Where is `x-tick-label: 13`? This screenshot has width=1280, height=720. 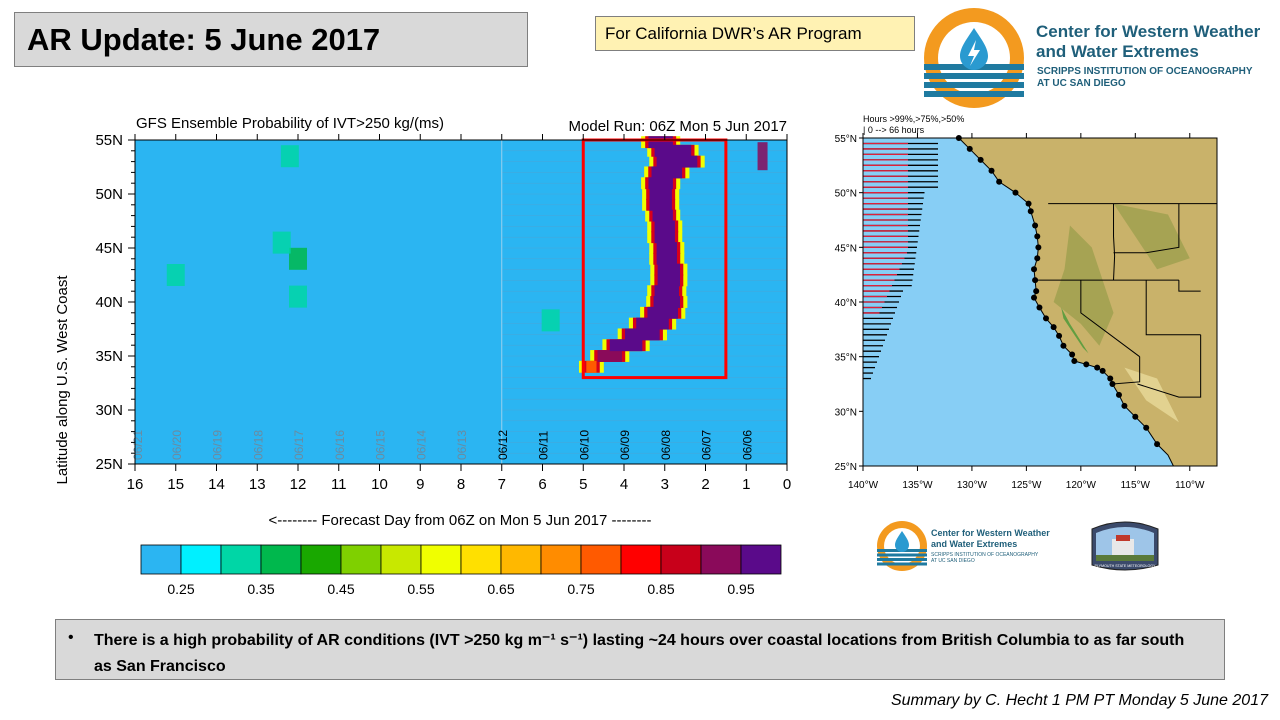
x-tick-label: 13 is located at coordinates (257, 484).